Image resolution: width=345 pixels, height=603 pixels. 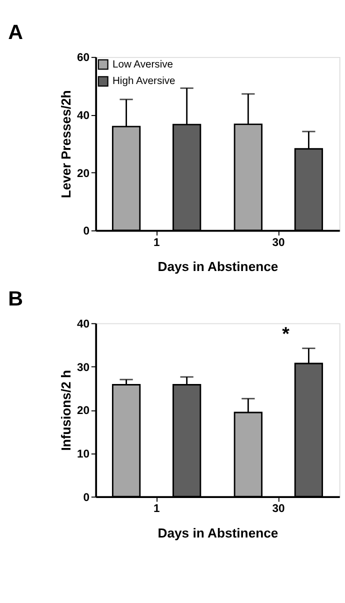 I want to click on chart-title: B, so click(x=15, y=298).